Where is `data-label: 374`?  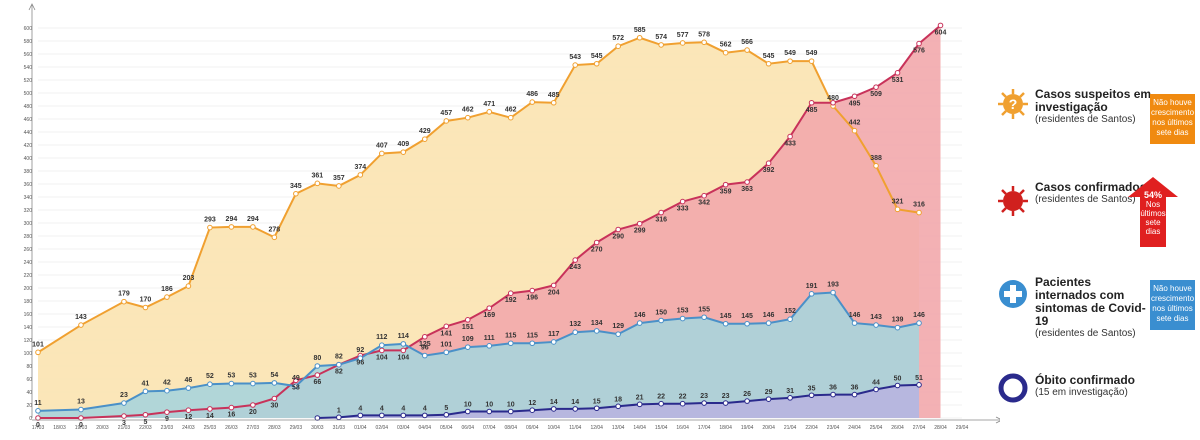
data-label: 374 is located at coordinates (360, 167).